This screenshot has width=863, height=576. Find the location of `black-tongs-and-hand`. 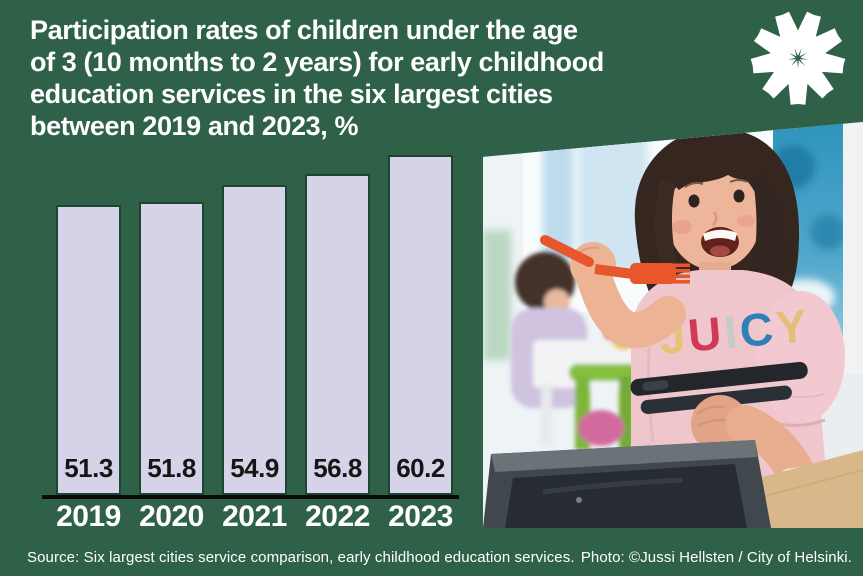

black-tongs-and-hand is located at coordinates (726, 435).